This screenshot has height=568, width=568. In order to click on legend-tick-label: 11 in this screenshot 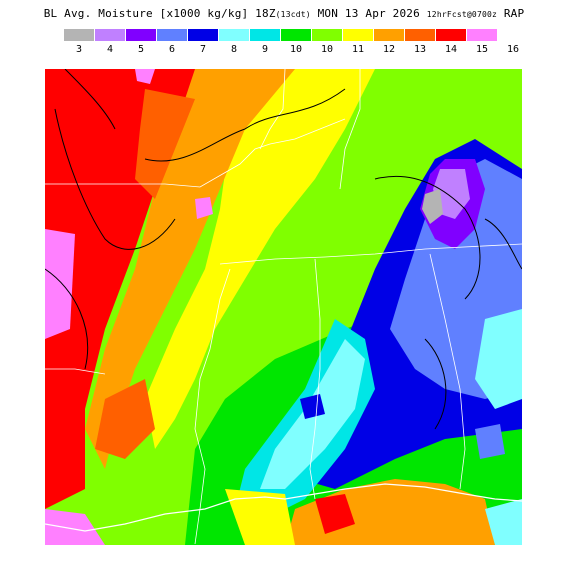, I will do `click(358, 49)`.